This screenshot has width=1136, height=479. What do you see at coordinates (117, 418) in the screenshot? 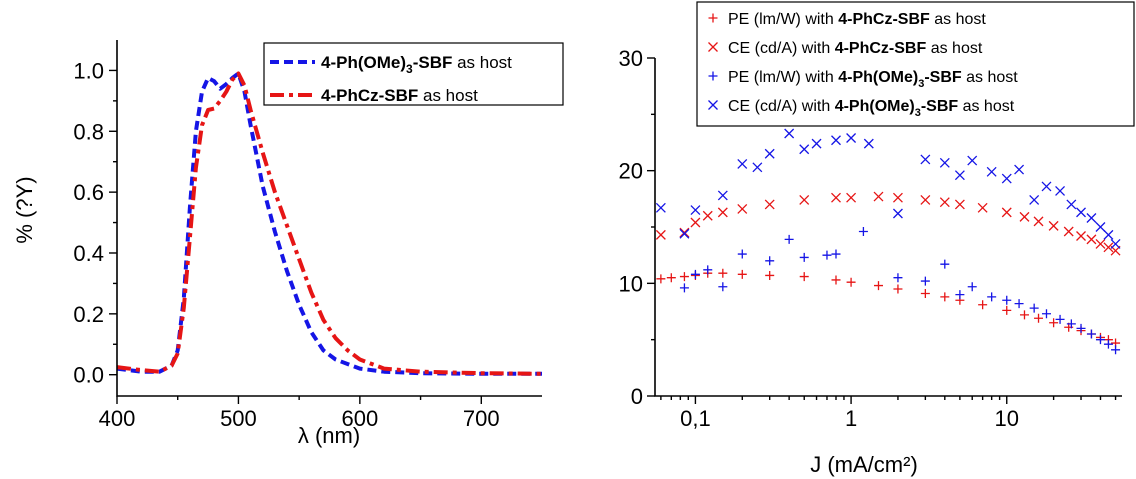
I see `left-x-tick-label-0: 400` at bounding box center [117, 418].